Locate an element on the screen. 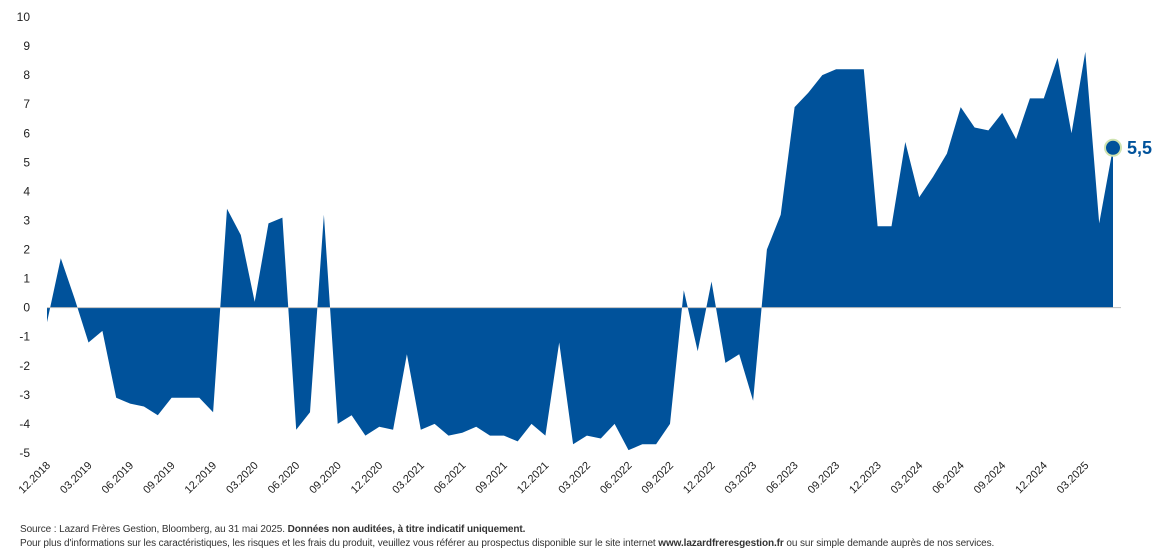 This screenshot has width=1167, height=557. x-tick-label: 09.2019 is located at coordinates (159, 478).